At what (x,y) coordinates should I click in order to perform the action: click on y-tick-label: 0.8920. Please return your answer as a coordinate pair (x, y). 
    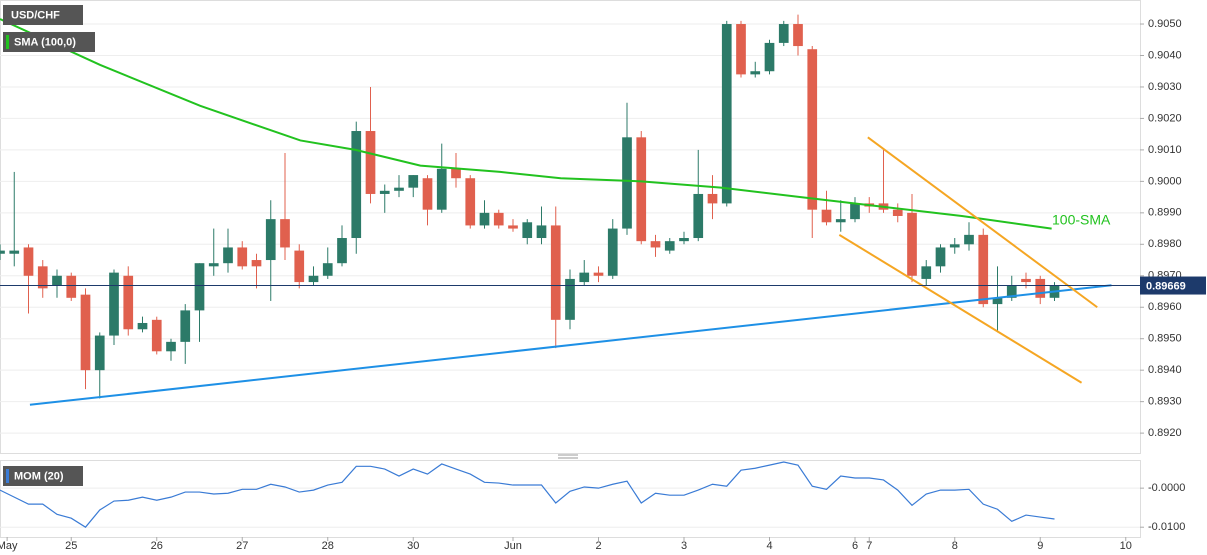
    Looking at the image, I should click on (1165, 433).